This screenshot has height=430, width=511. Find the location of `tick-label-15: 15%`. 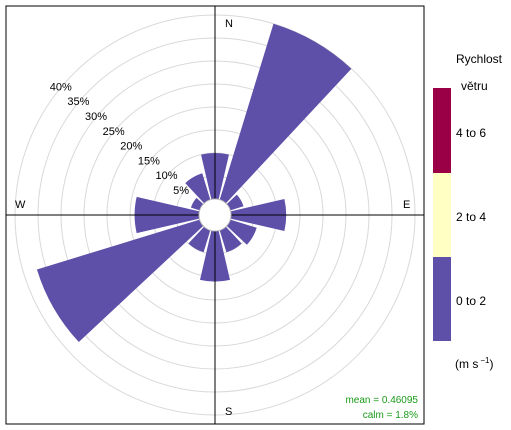

tick-label-15: 15% is located at coordinates (149, 161).